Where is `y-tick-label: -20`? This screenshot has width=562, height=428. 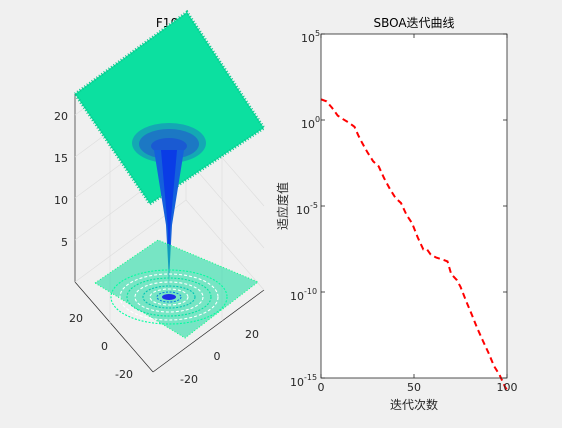
y-tick-label: -20 is located at coordinates (124, 374).